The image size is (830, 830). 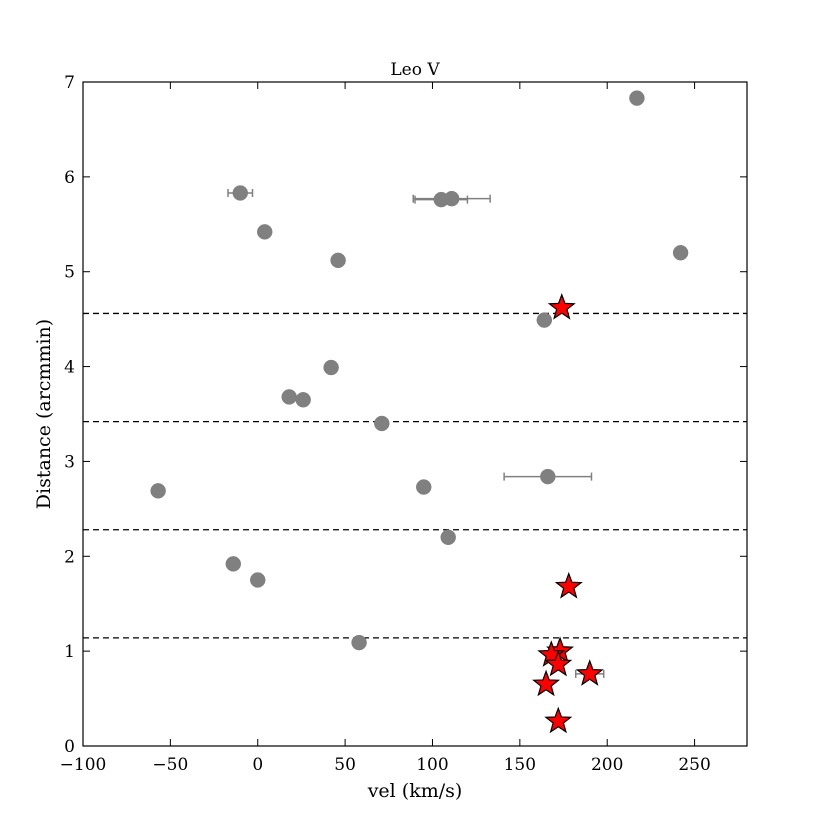 What do you see at coordinates (432, 765) in the screenshot?
I see `x-tick-label: 100` at bounding box center [432, 765].